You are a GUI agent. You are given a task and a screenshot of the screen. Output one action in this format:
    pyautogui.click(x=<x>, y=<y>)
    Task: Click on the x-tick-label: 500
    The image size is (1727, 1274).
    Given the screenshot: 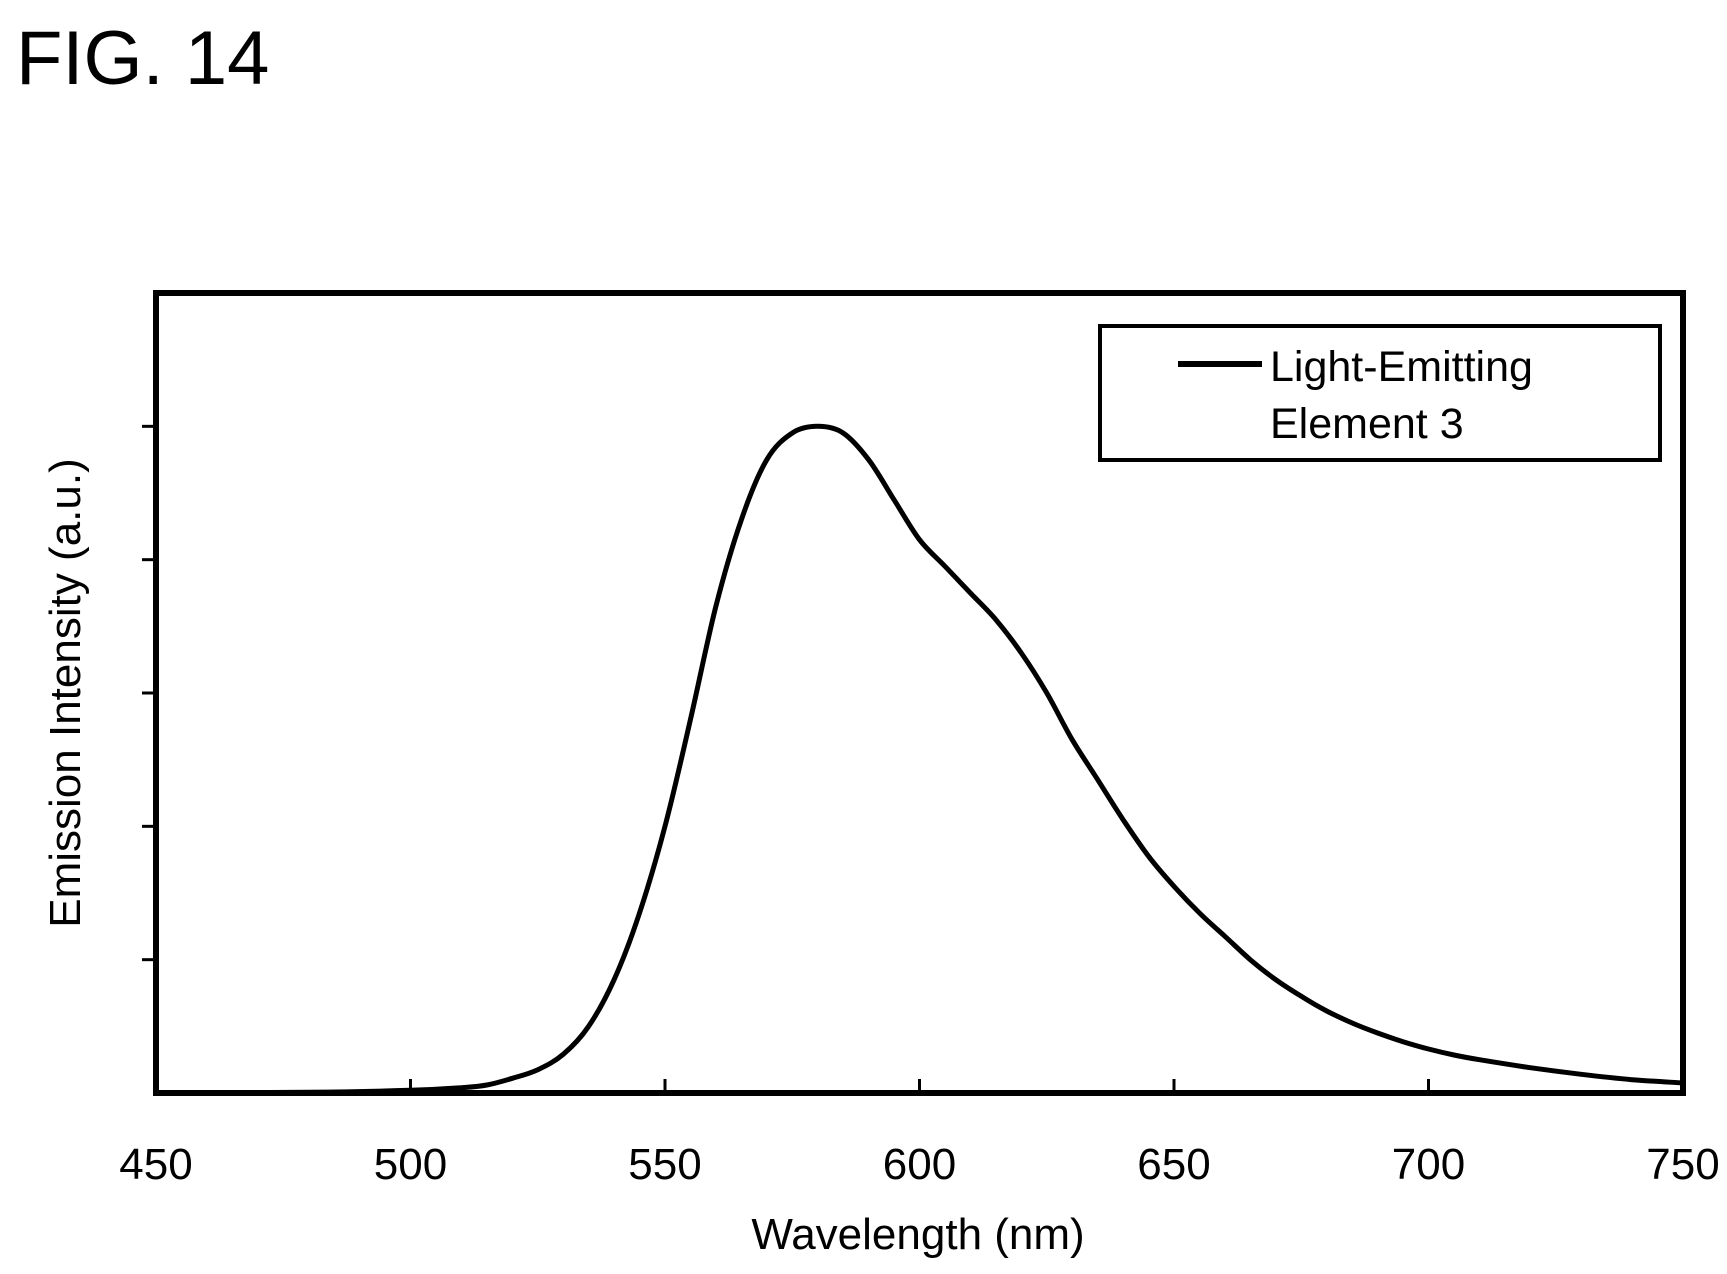 What is the action you would take?
    pyautogui.click(x=410, y=1164)
    